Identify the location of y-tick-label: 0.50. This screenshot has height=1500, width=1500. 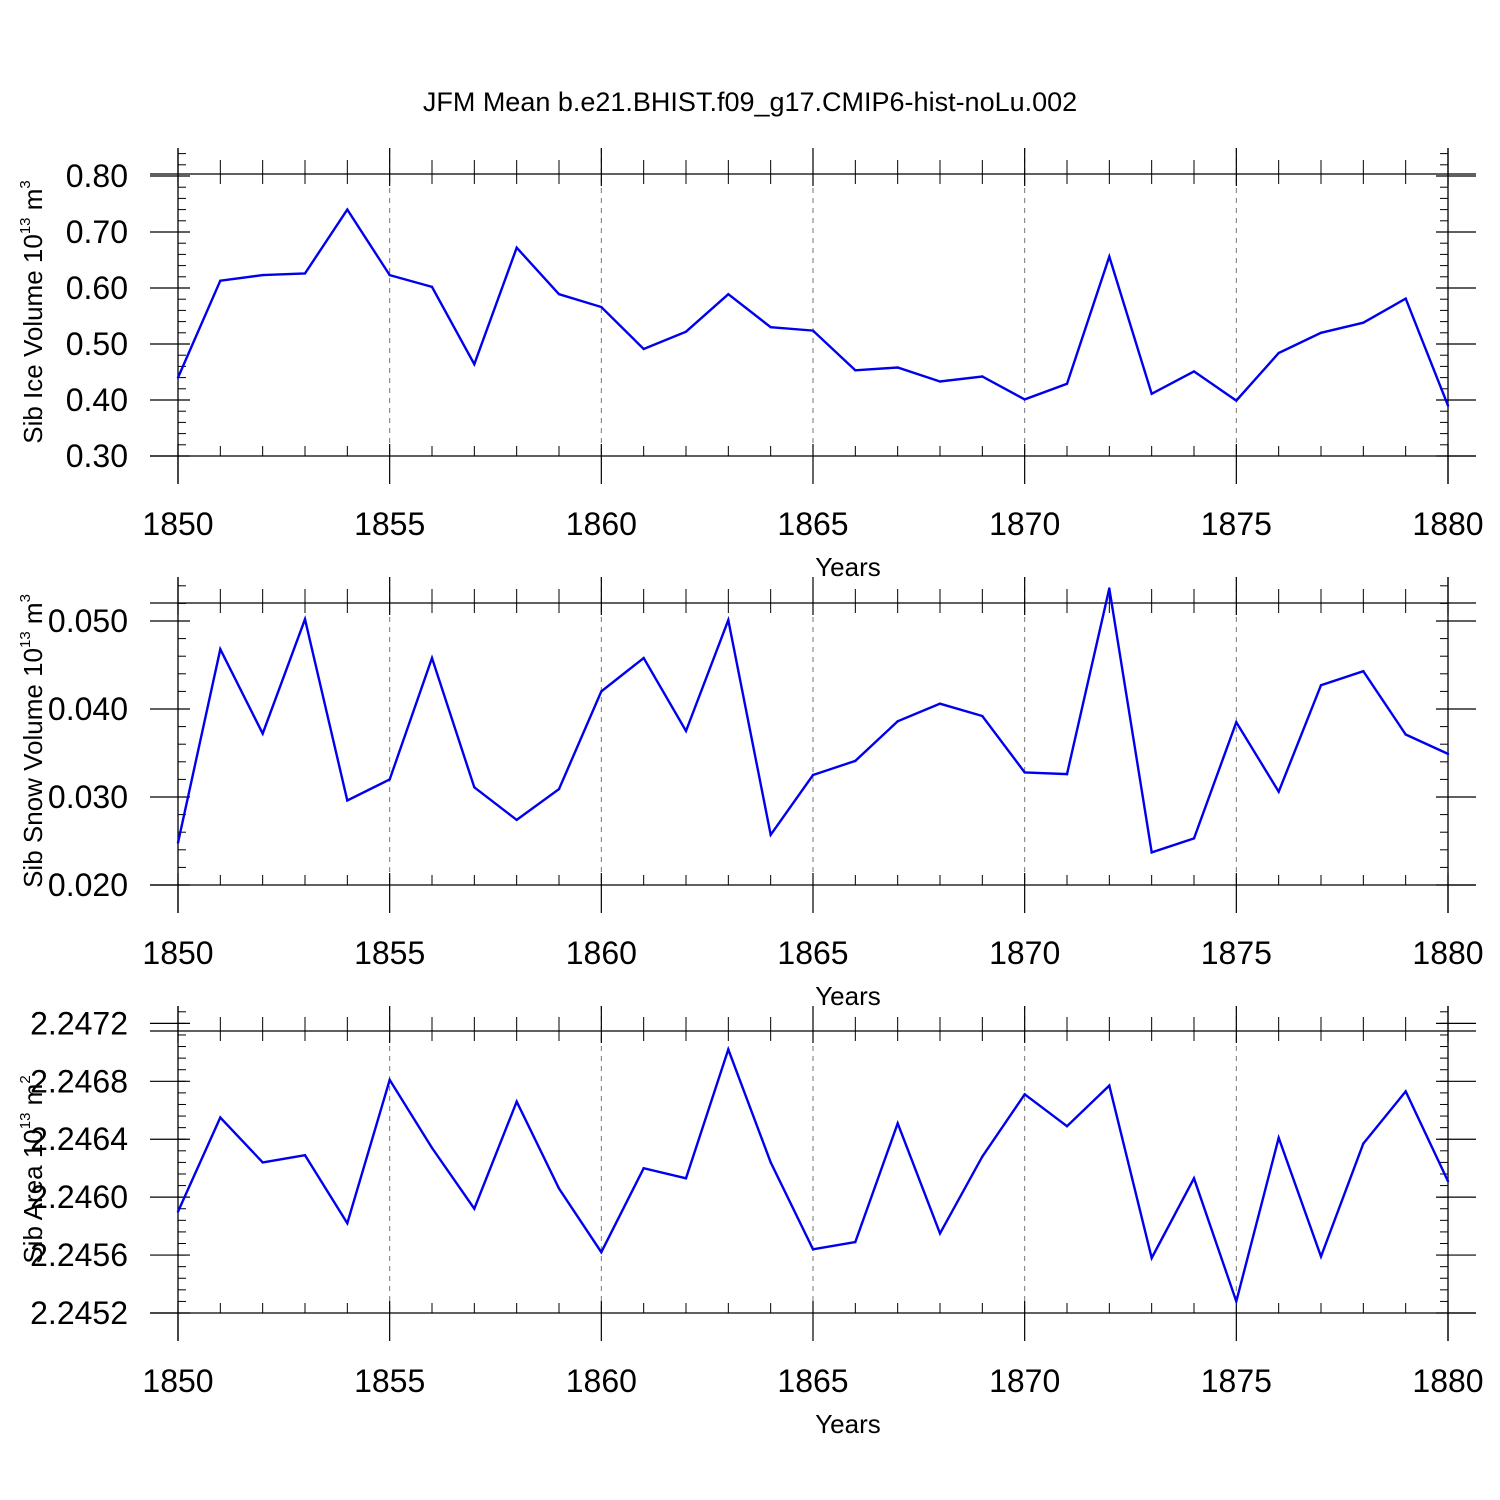
(97, 344).